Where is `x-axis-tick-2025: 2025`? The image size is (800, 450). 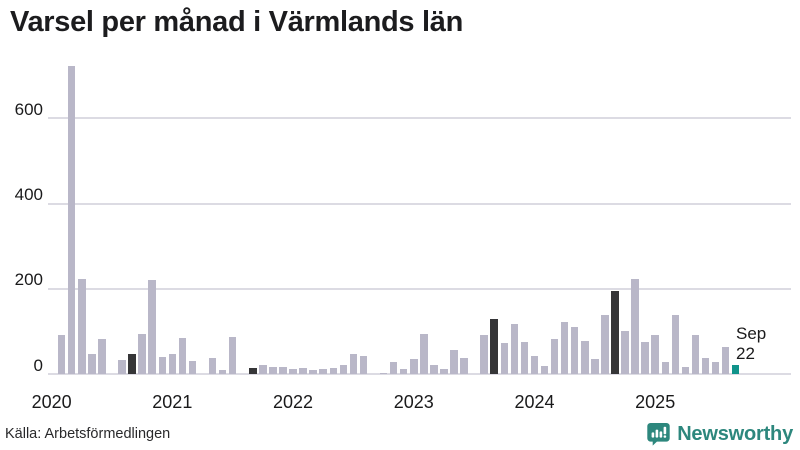
x-axis-tick-2025: 2025 is located at coordinates (655, 402).